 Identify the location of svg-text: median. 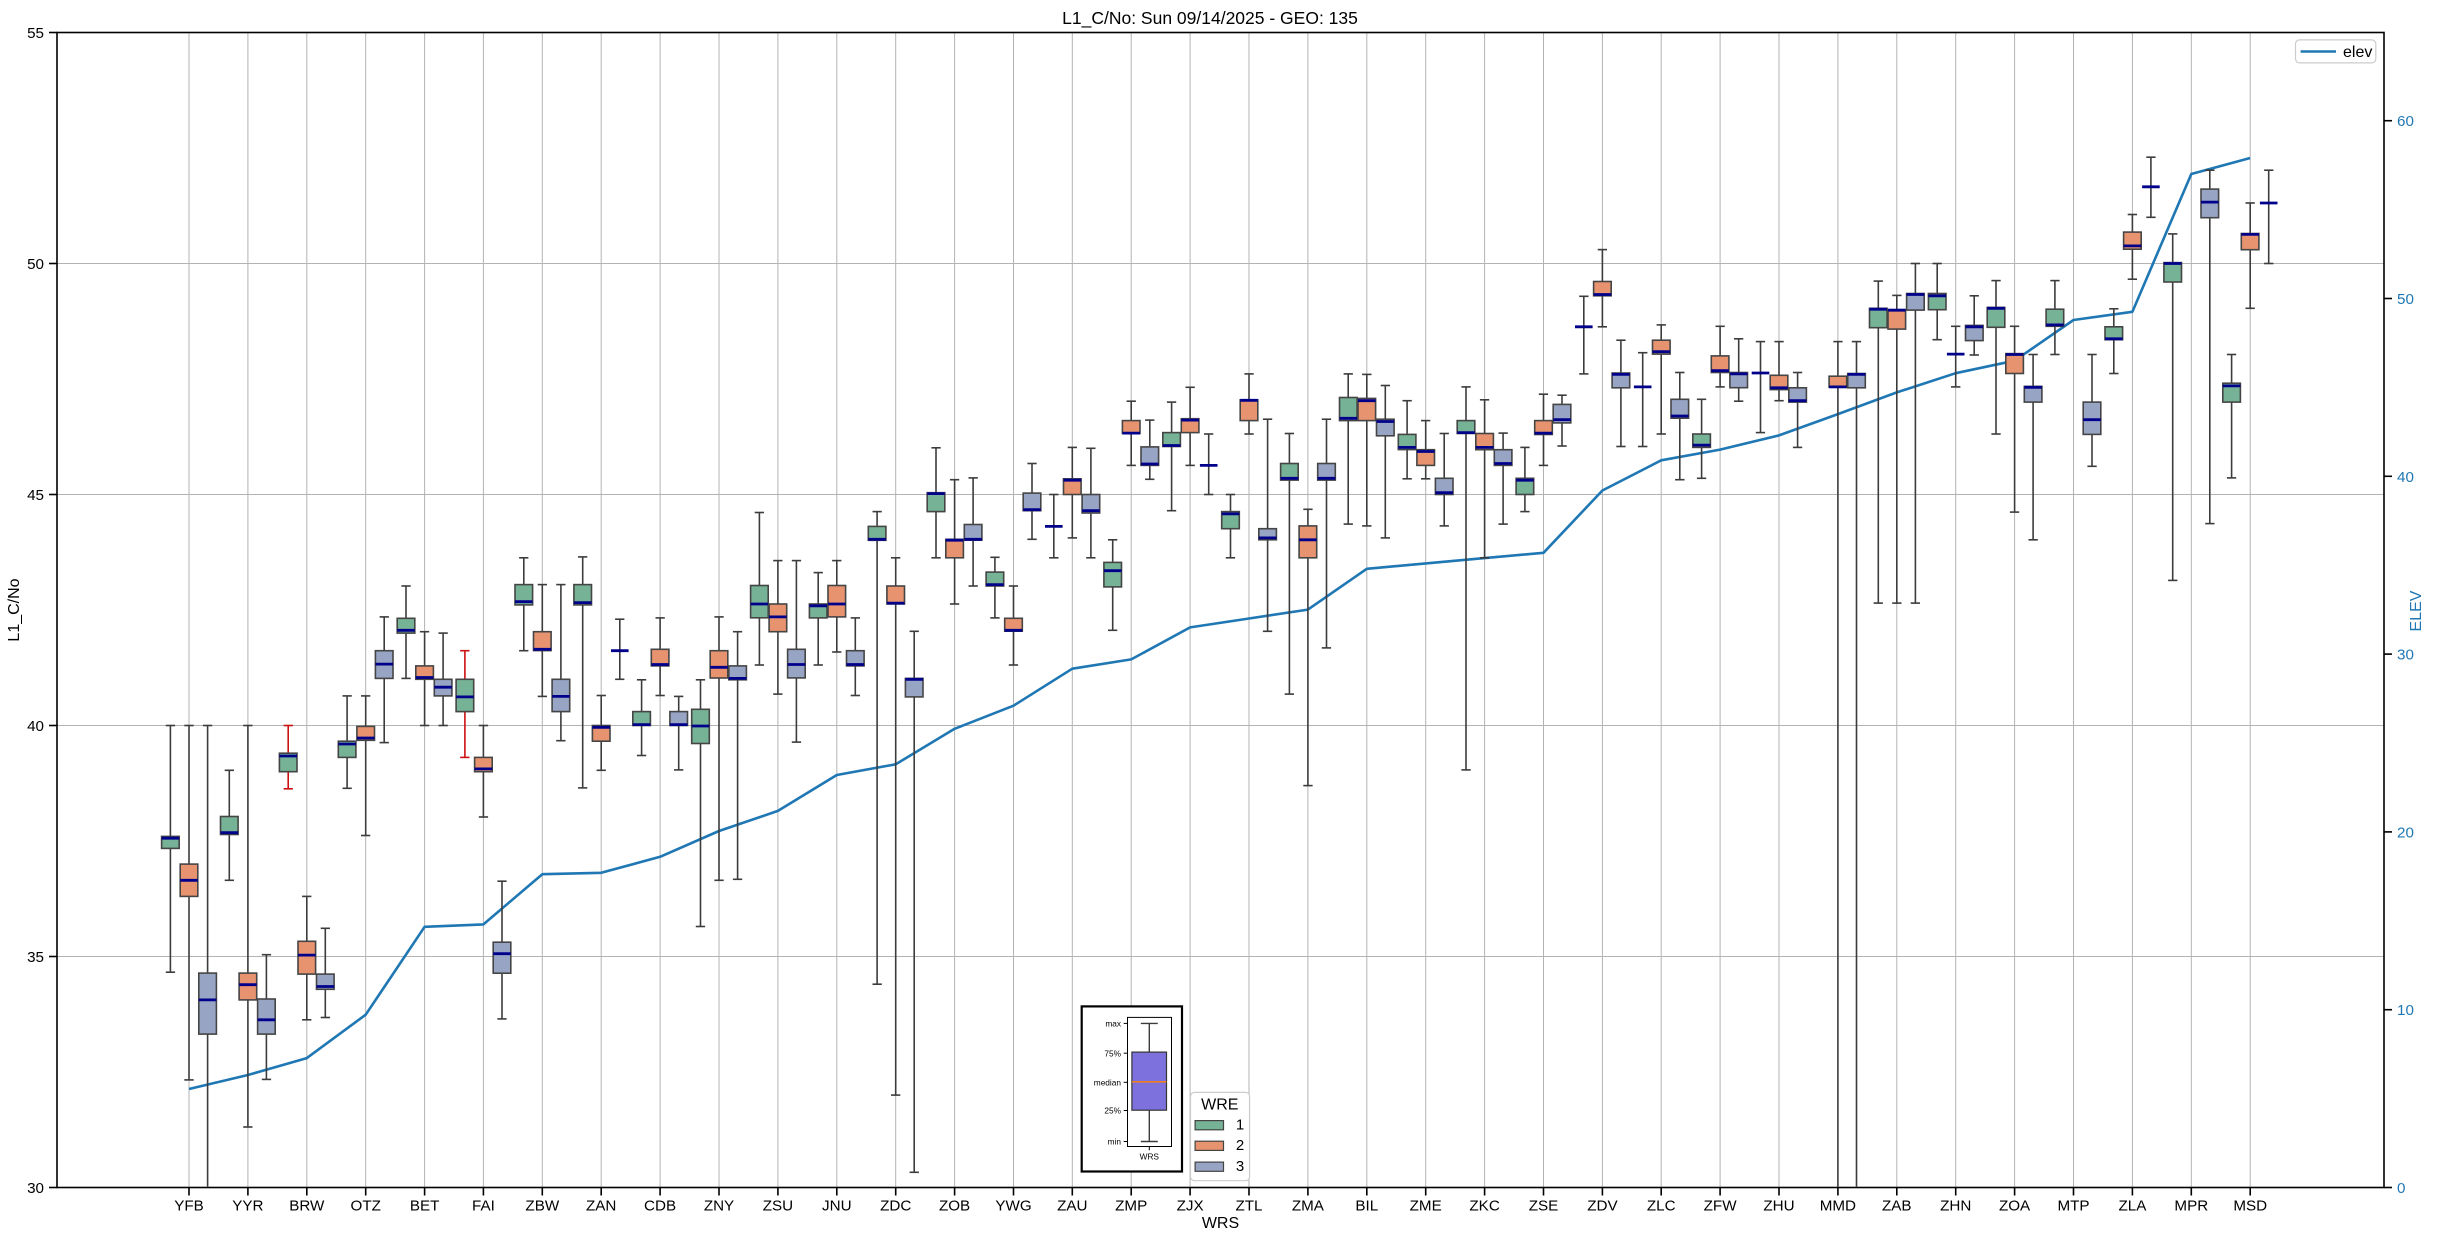
(1108, 1083).